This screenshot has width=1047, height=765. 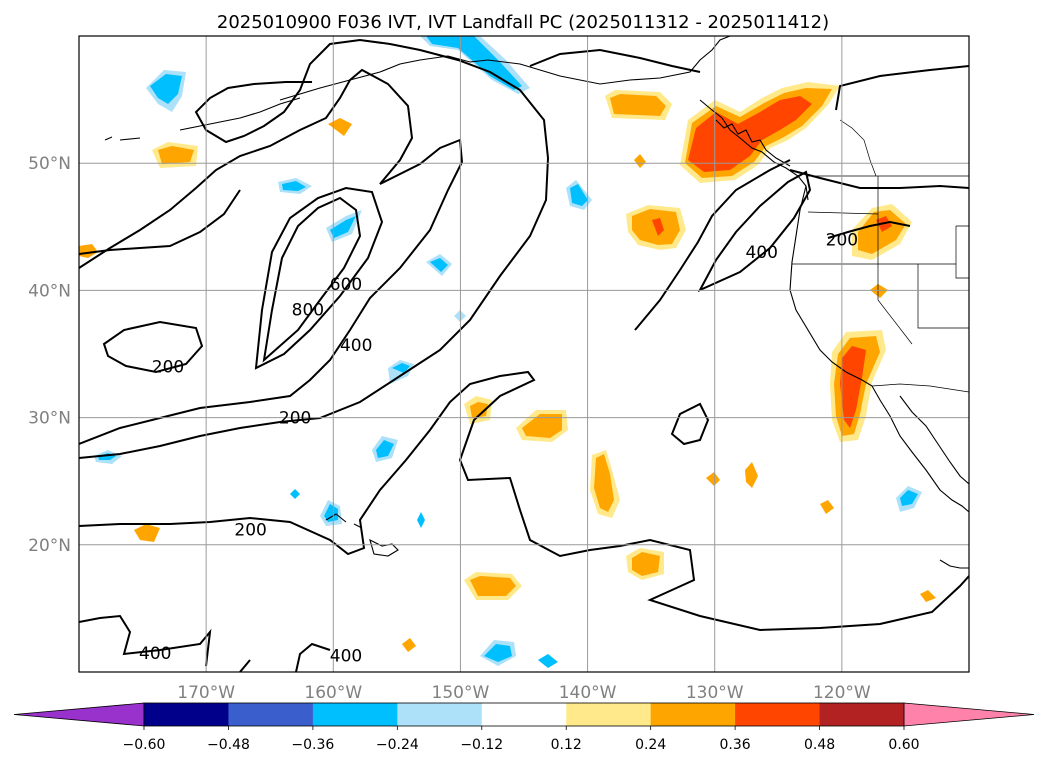 I want to click on latitude-label: 20°N, so click(x=49, y=546).